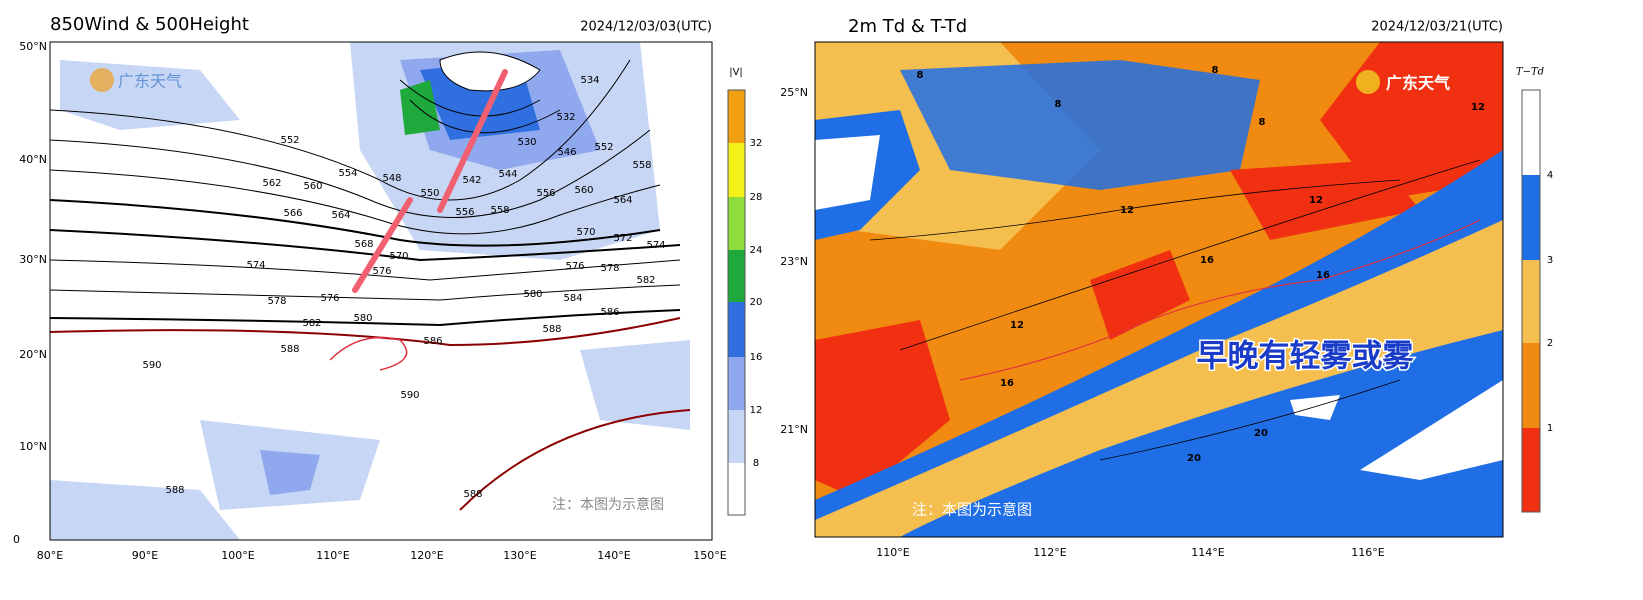 The image size is (1643, 600). I want to click on lon-label: 100°E, so click(237, 555).